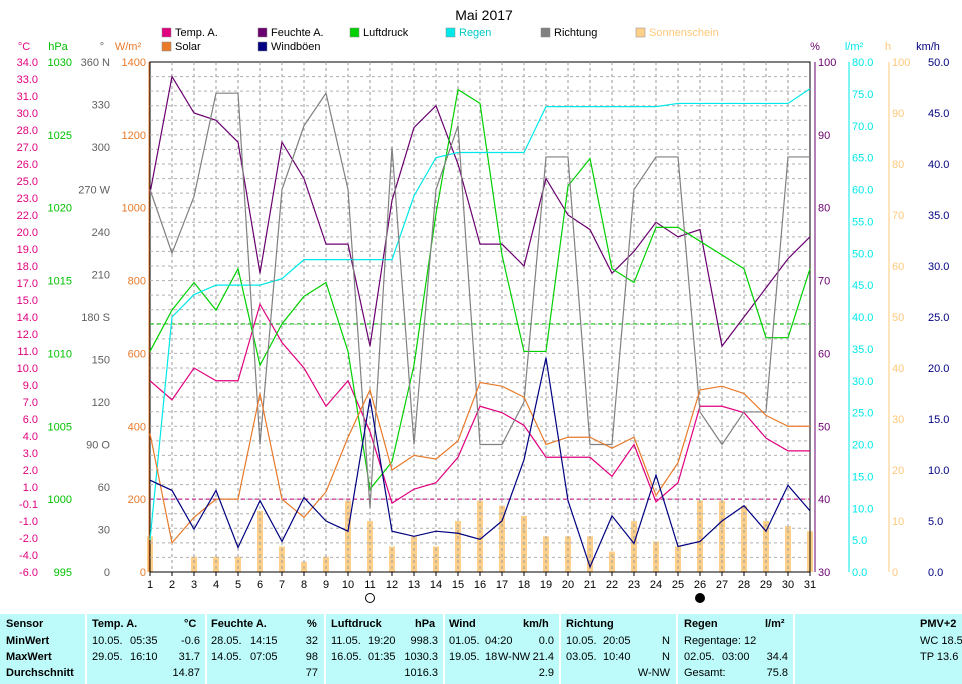 The image size is (962, 684). Describe the element at coordinates (27, 165) in the screenshot. I see `temp-tick-label: 26.0` at that location.